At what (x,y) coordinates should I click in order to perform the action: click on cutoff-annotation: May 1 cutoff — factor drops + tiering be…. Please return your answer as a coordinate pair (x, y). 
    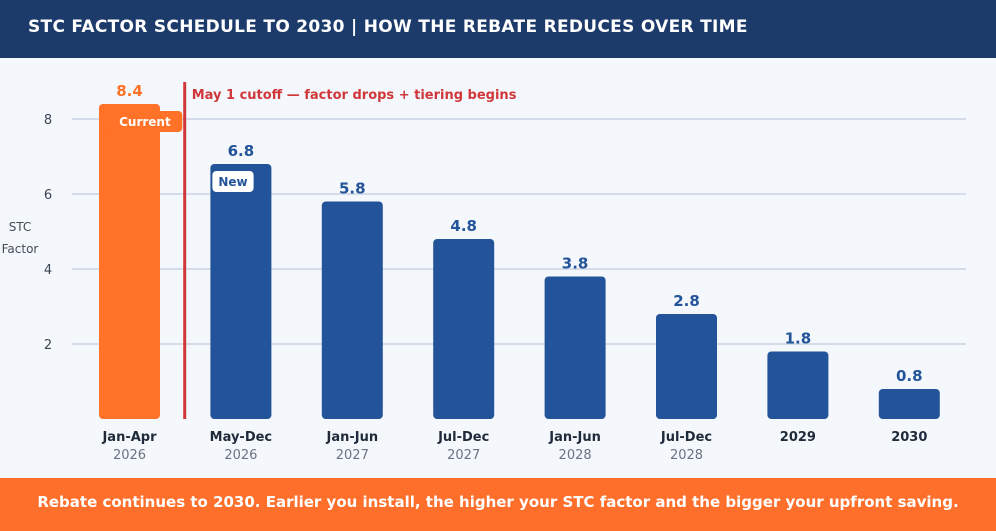
    Looking at the image, I should click on (354, 95).